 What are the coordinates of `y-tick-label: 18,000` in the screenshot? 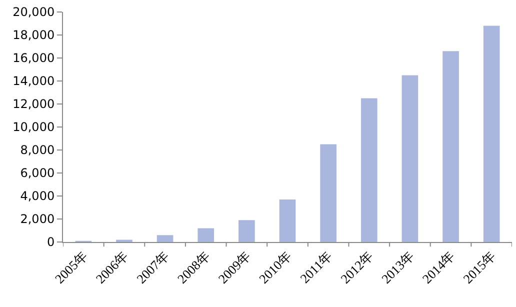 It's located at (33, 35).